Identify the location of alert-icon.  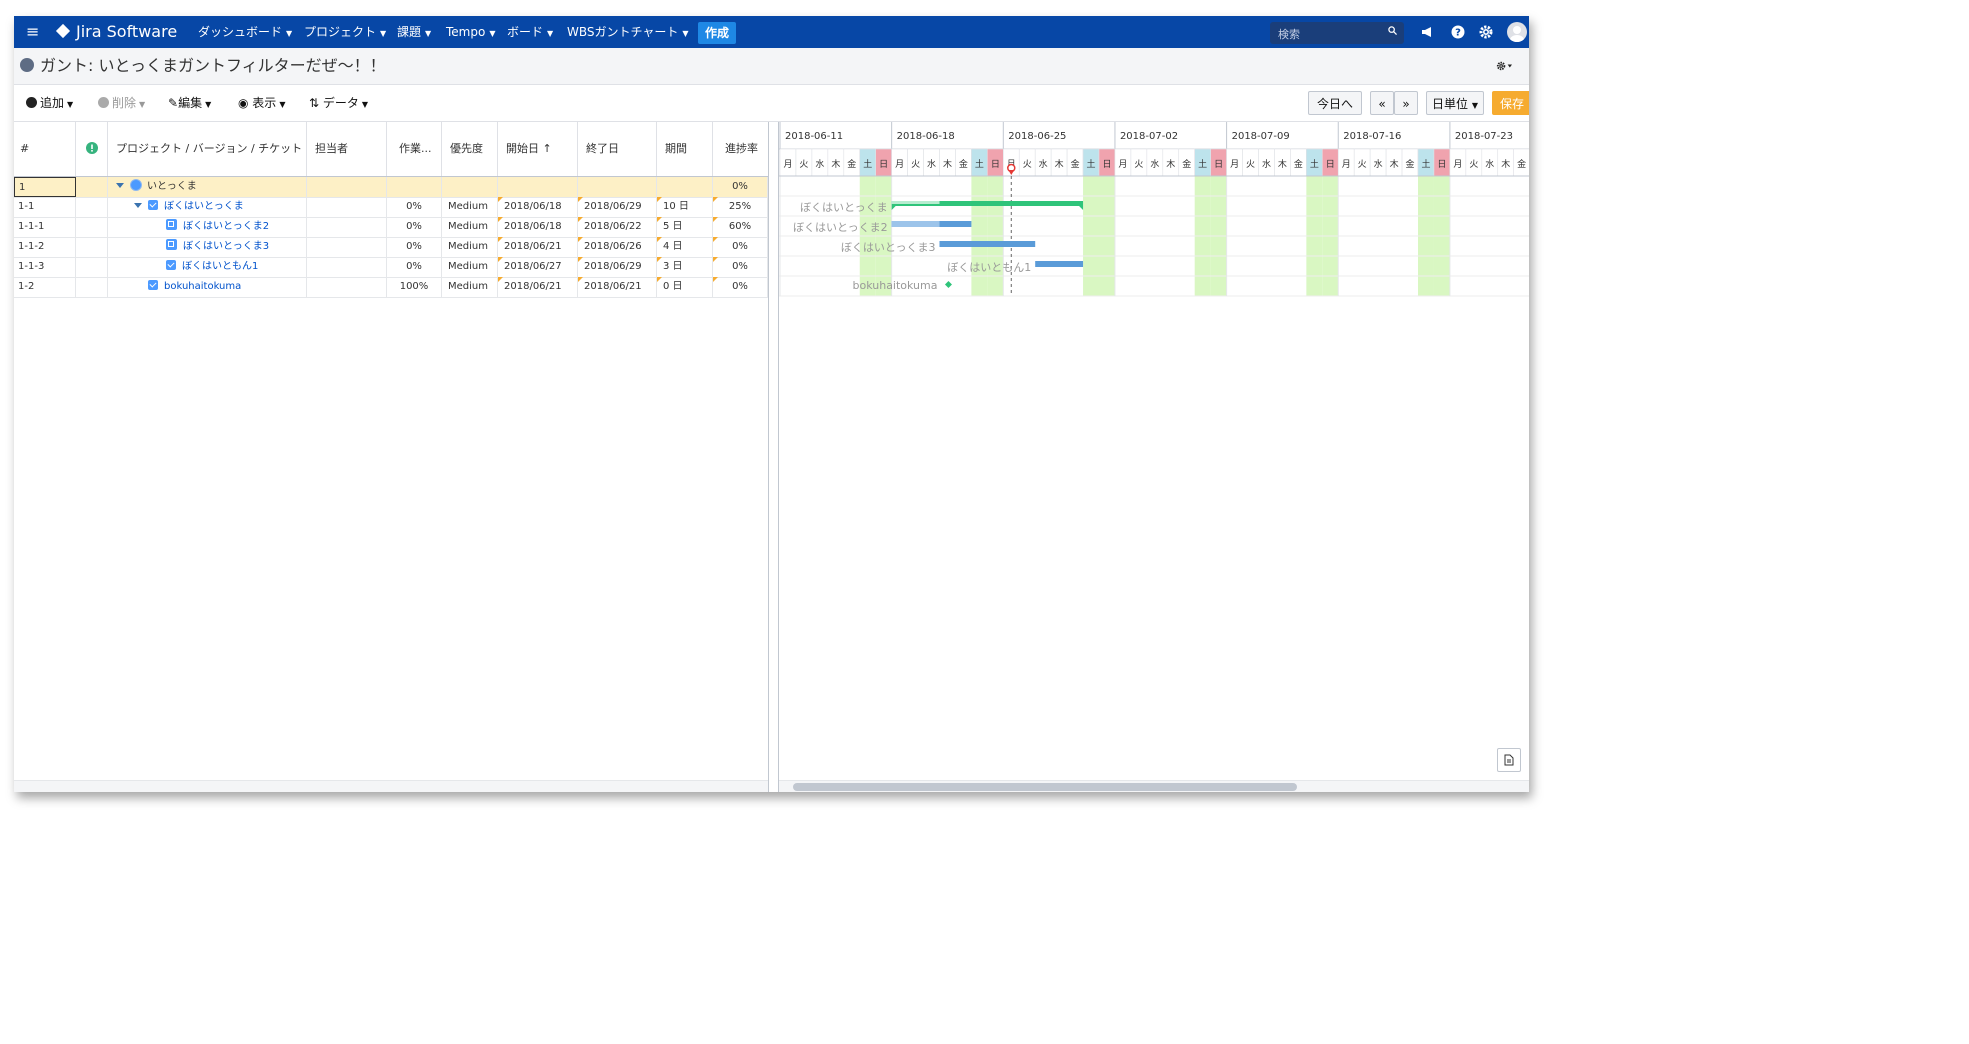
(91, 148).